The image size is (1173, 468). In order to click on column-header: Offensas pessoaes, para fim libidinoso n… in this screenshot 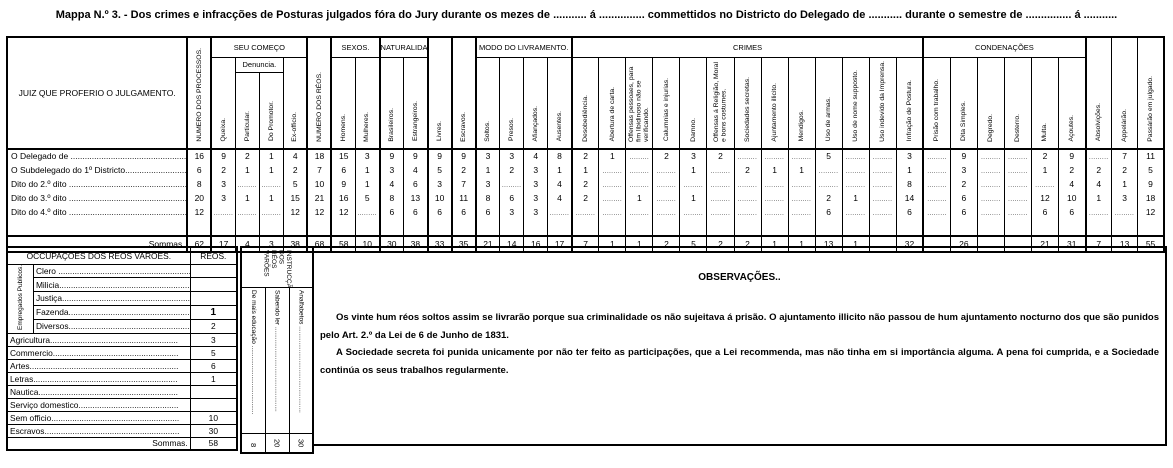, I will do `click(639, 102)`.